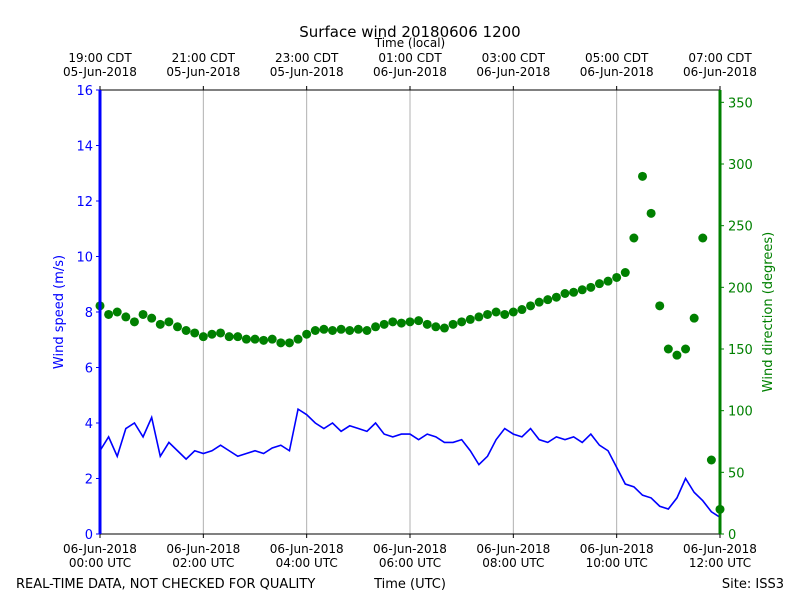  What do you see at coordinates (736, 473) in the screenshot?
I see `y2-tick-label: 50` at bounding box center [736, 473].